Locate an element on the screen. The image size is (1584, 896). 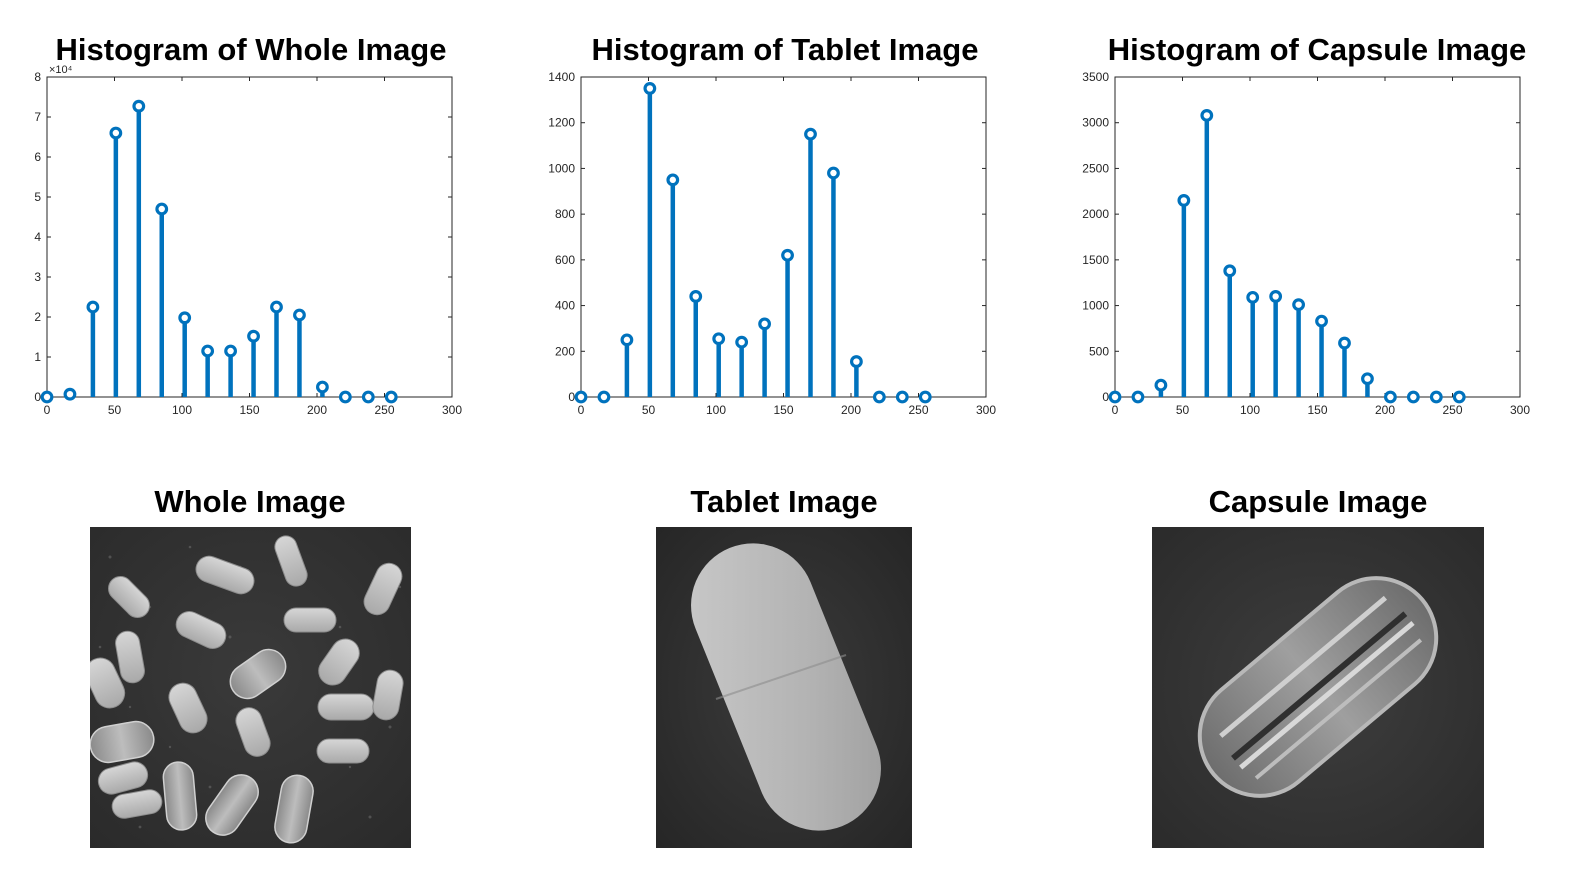
chart2-axes-box is located at coordinates (1317, 237).